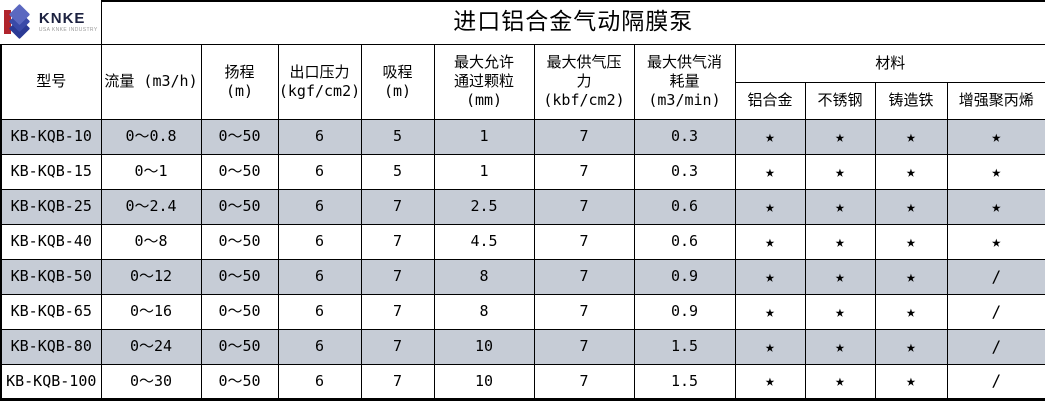 The height and width of the screenshot is (401, 1045). I want to click on header-line: 流量 (m3/h), so click(151, 81).